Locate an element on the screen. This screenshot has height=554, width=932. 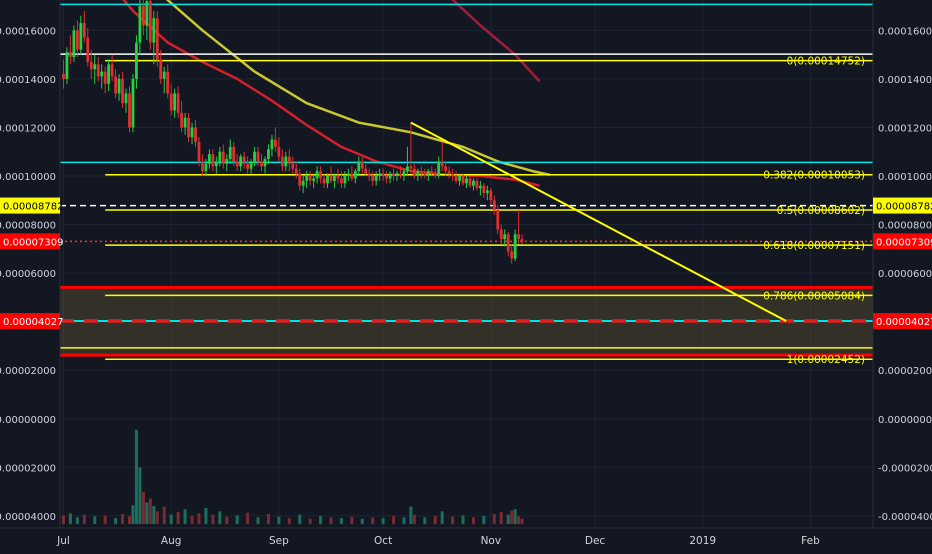
y-tick-label-left: 0.00010000 is located at coordinates (28, 177).